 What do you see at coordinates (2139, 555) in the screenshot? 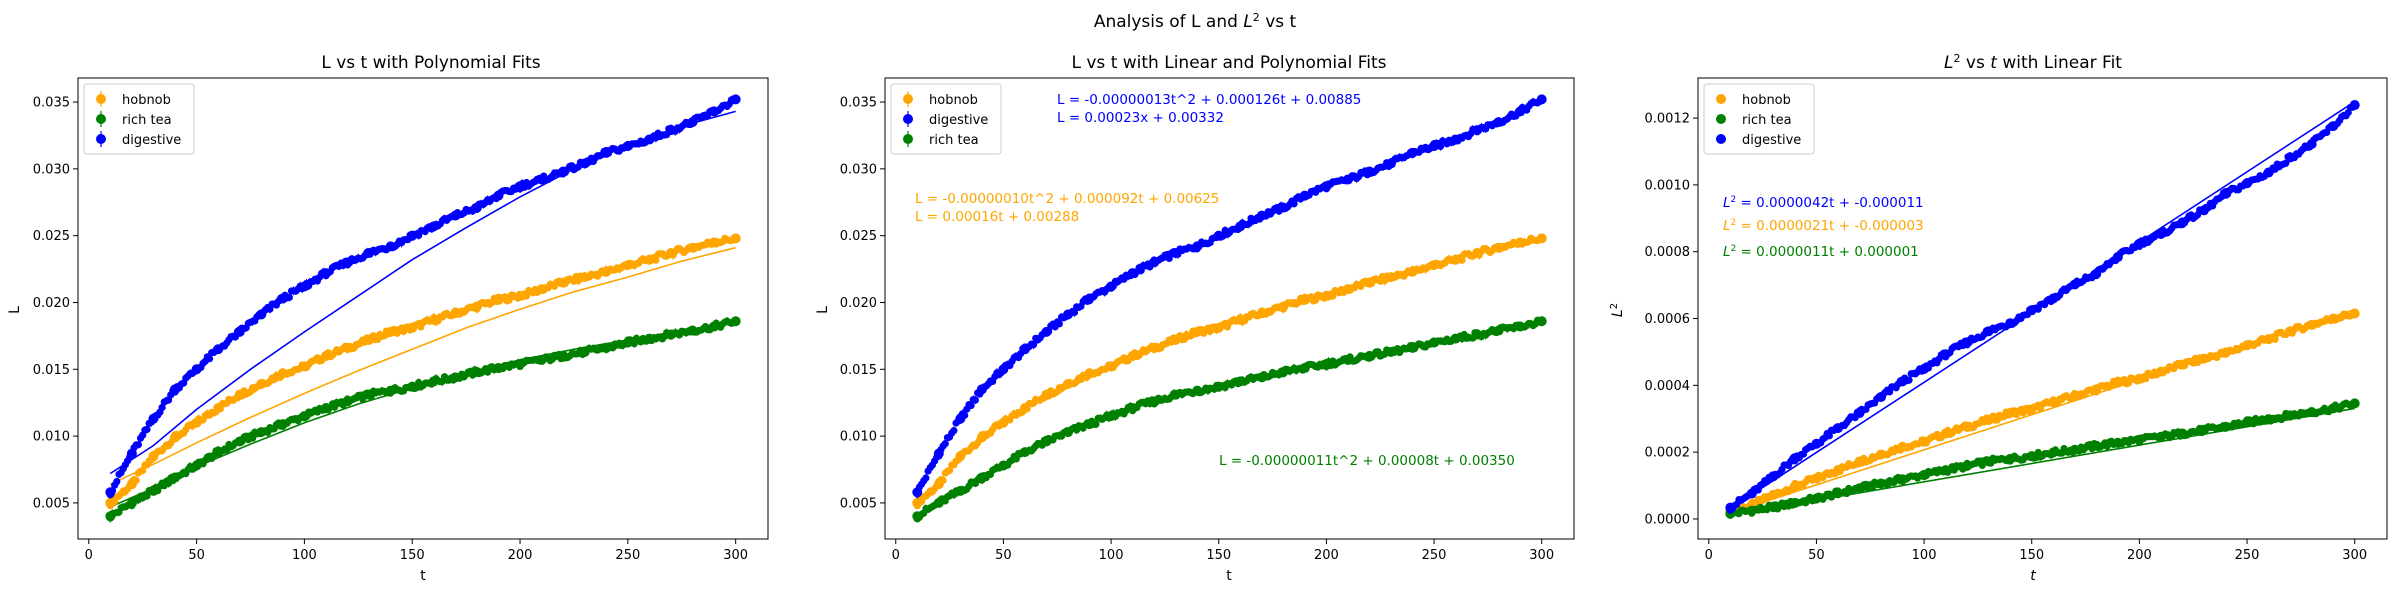
I see `x-tick-label: 200` at bounding box center [2139, 555].